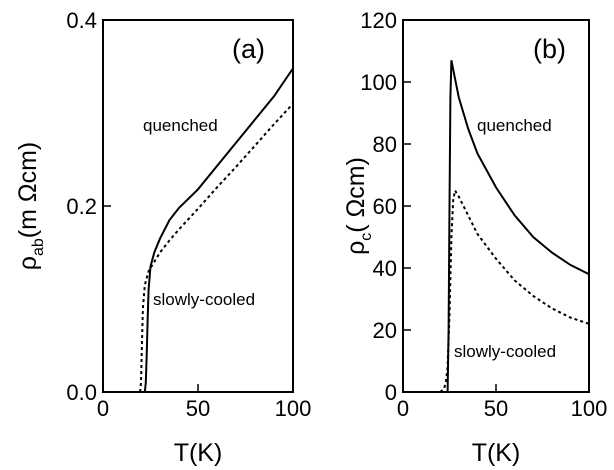 This screenshot has width=614, height=470. Describe the element at coordinates (81, 206) in the screenshot. I see `panel-a-y-tick-label: 0.2` at that location.